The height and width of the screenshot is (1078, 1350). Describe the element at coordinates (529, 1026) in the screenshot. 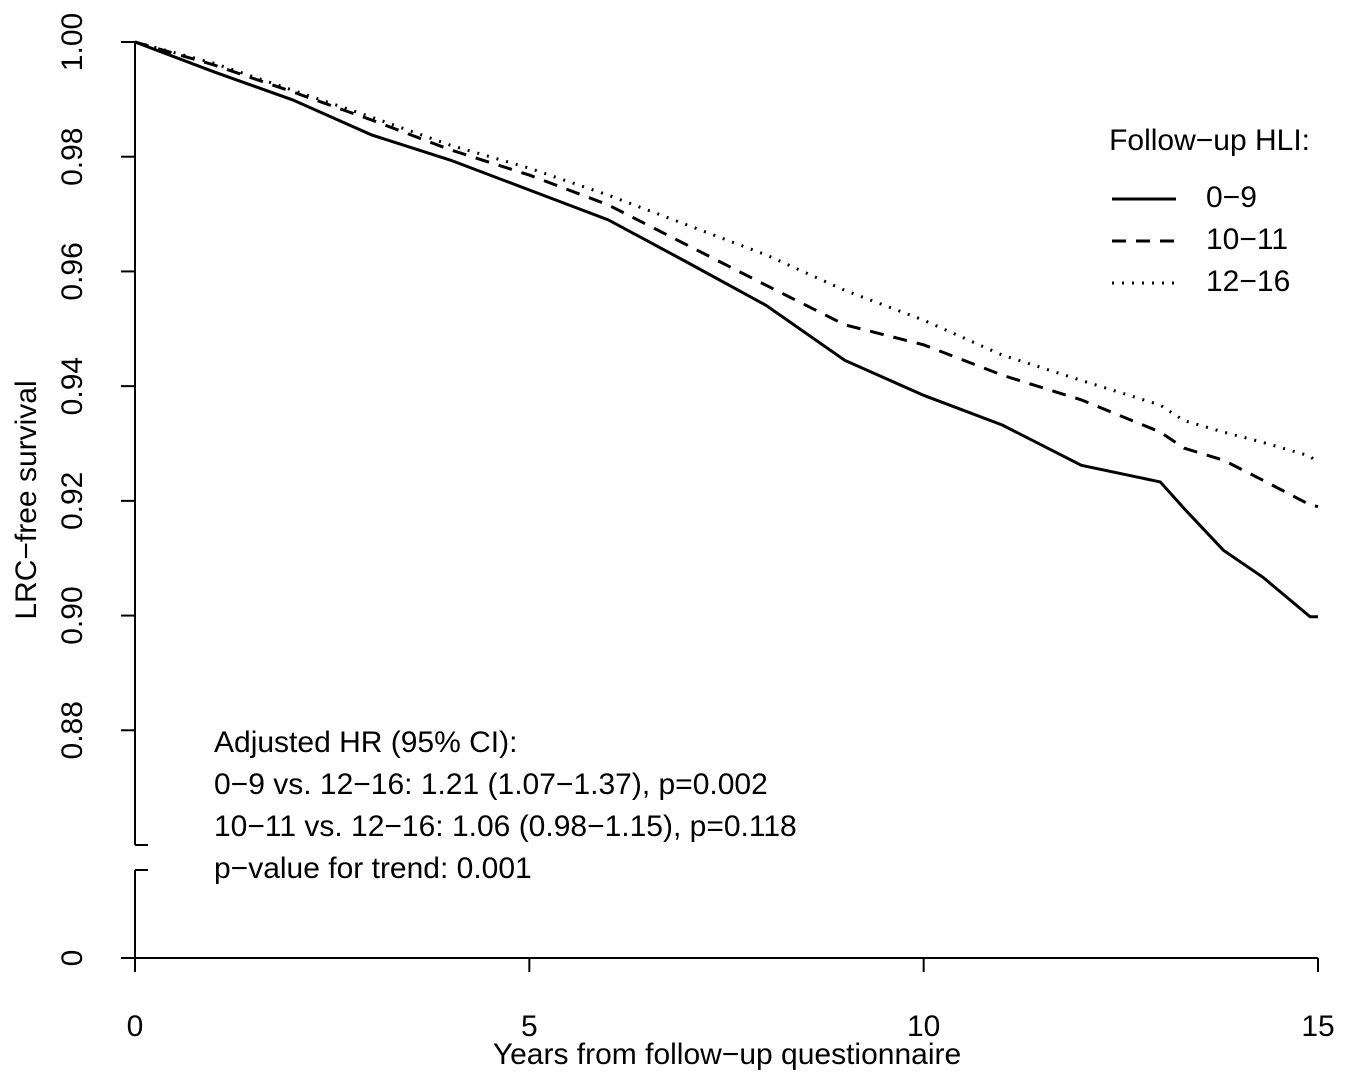

I see `x-tick-label: 5` at that location.